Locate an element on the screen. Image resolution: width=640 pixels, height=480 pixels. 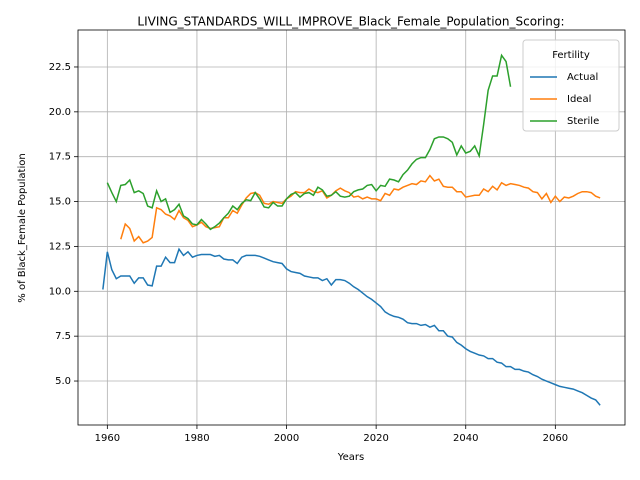
x-axis-label: Years is located at coordinates (350, 457).